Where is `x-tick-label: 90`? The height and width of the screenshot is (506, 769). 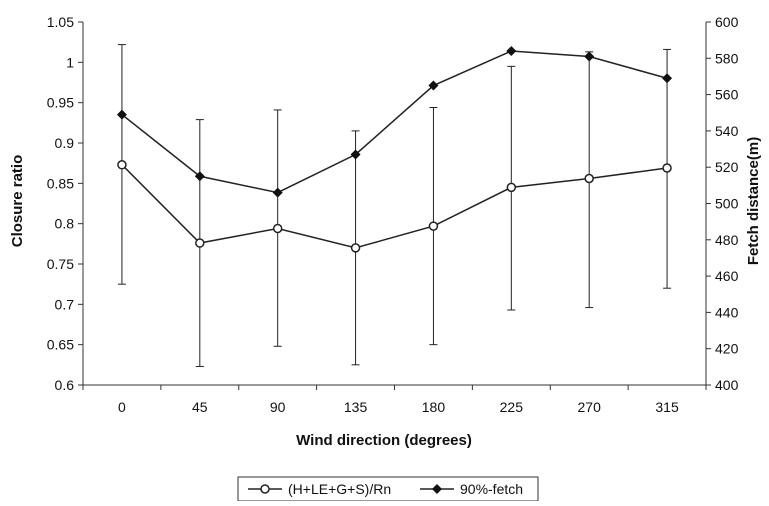 x-tick-label: 90 is located at coordinates (278, 407).